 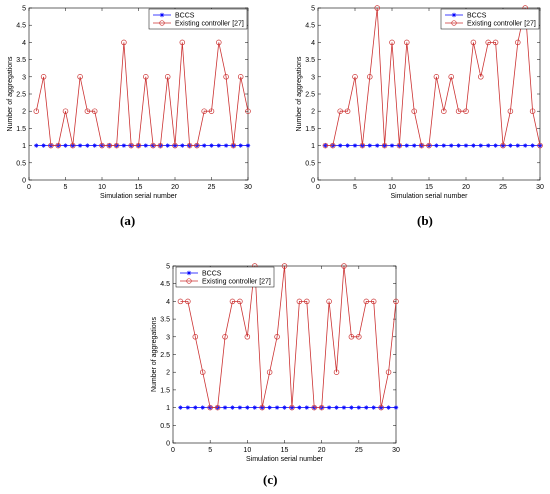 I want to click on y-tick-label: 1.5, so click(x=165, y=390).